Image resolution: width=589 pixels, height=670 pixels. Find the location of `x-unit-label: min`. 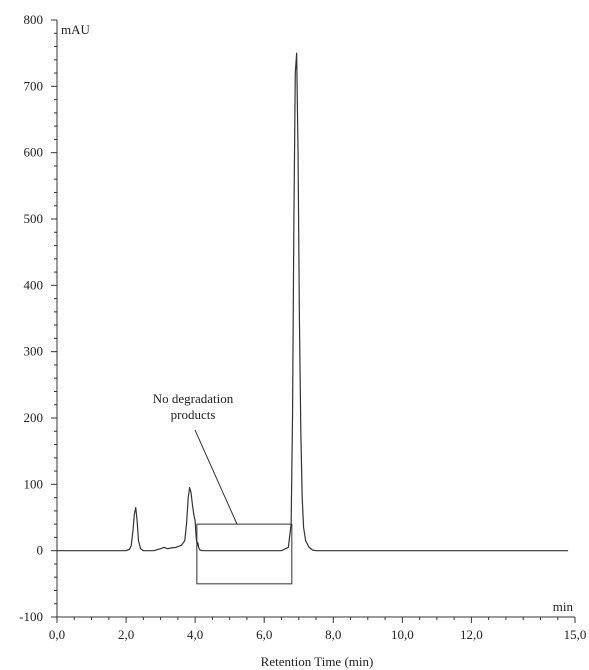

x-unit-label: min is located at coordinates (563, 606).